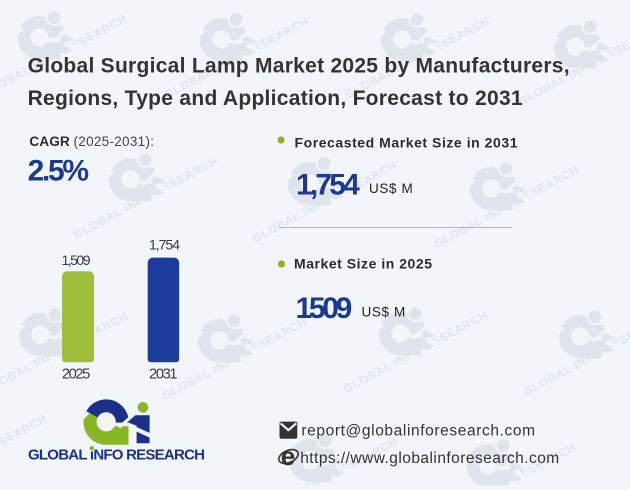 The width and height of the screenshot is (630, 490). What do you see at coordinates (49, 141) in the screenshot?
I see `svg-text: CAGR` at bounding box center [49, 141].